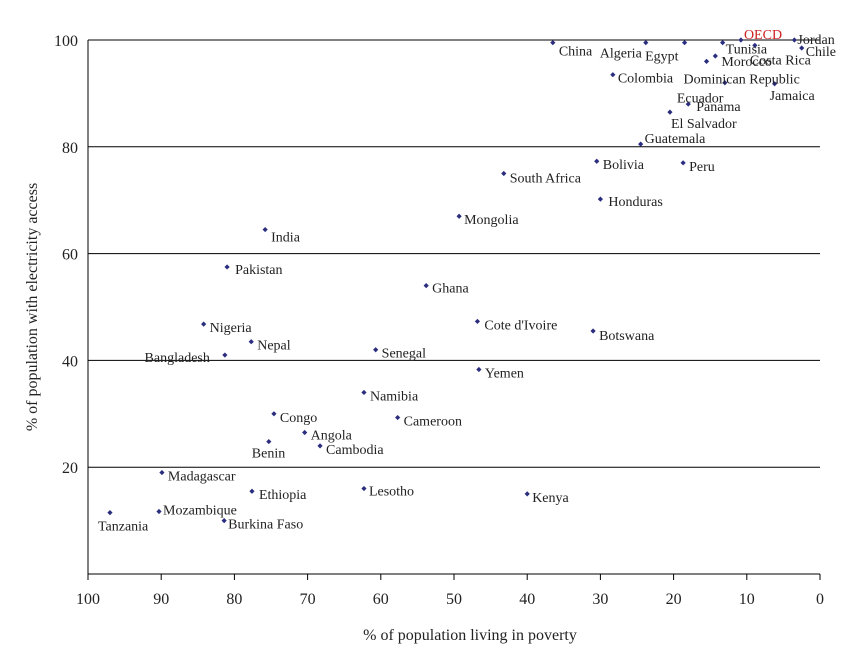 Image resolution: width=858 pixels, height=656 pixels. What do you see at coordinates (646, 79) in the screenshot?
I see `point-label: Colombia` at bounding box center [646, 79].